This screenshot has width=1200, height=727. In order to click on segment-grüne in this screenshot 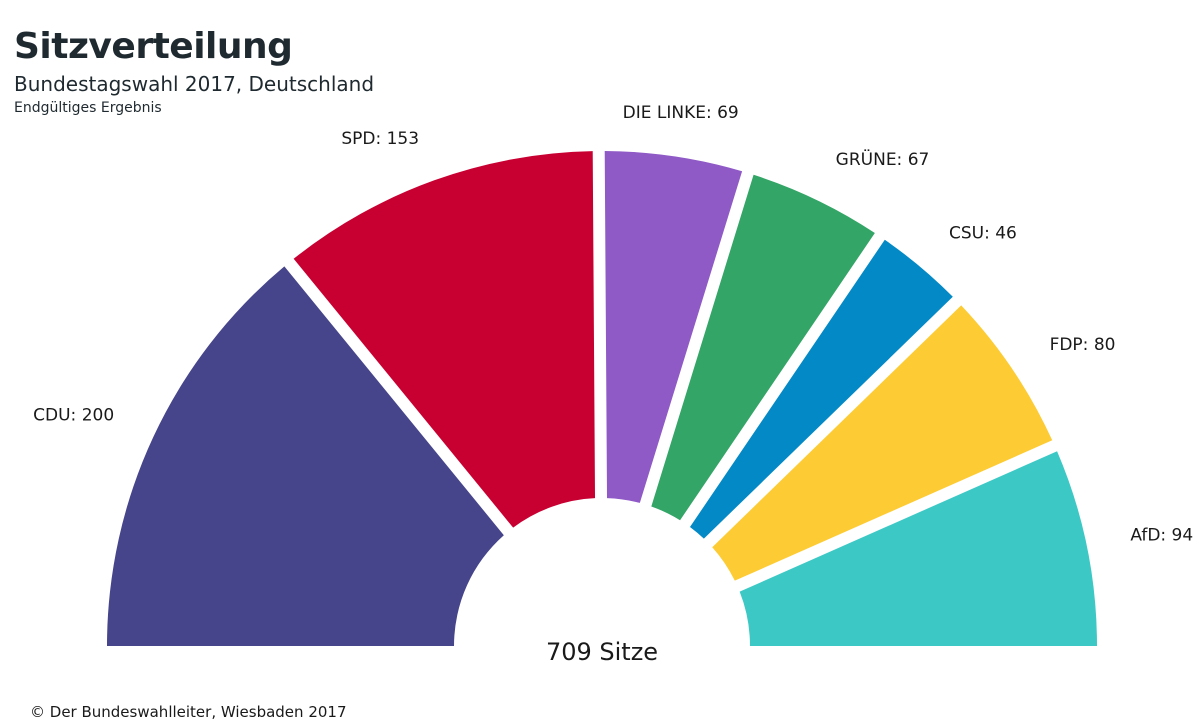, I will do `click(763, 347)`.